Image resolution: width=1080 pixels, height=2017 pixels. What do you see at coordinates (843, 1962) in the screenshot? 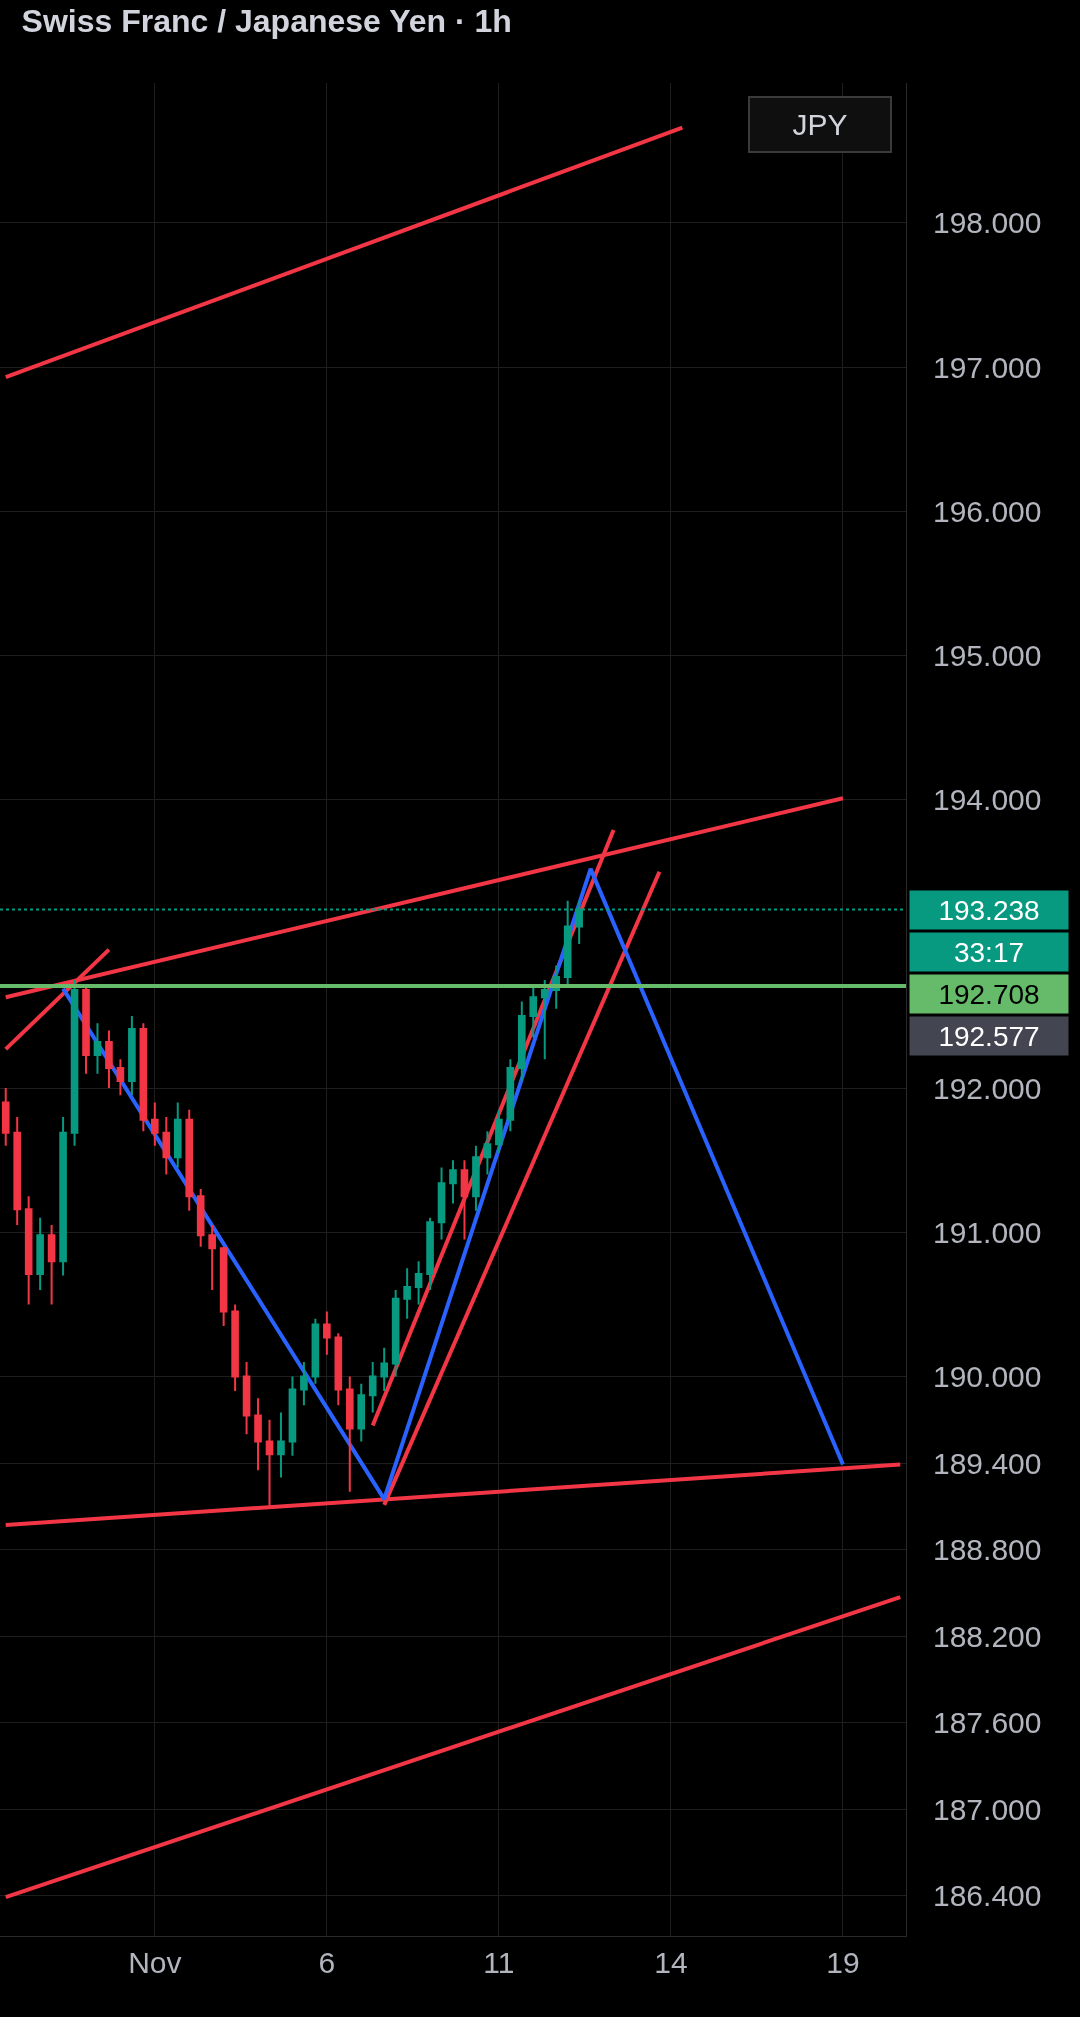
I see `x-tick-label: 19` at bounding box center [843, 1962].